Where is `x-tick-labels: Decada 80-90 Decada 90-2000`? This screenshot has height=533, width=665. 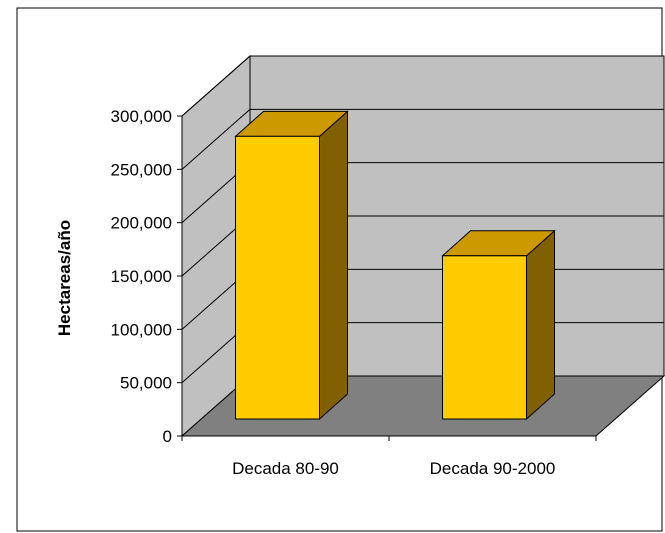
x-tick-labels: Decada 80-90 Decada 90-2000 is located at coordinates (393, 468).